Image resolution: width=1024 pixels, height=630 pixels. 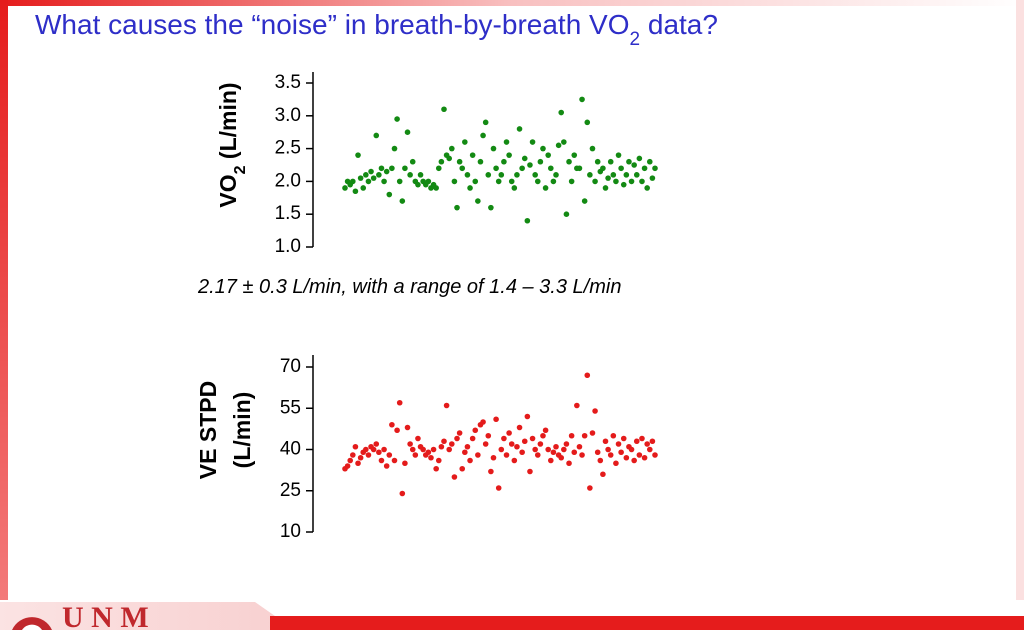 What do you see at coordinates (290, 490) in the screenshot?
I see `y-tick-label: 25` at bounding box center [290, 490].